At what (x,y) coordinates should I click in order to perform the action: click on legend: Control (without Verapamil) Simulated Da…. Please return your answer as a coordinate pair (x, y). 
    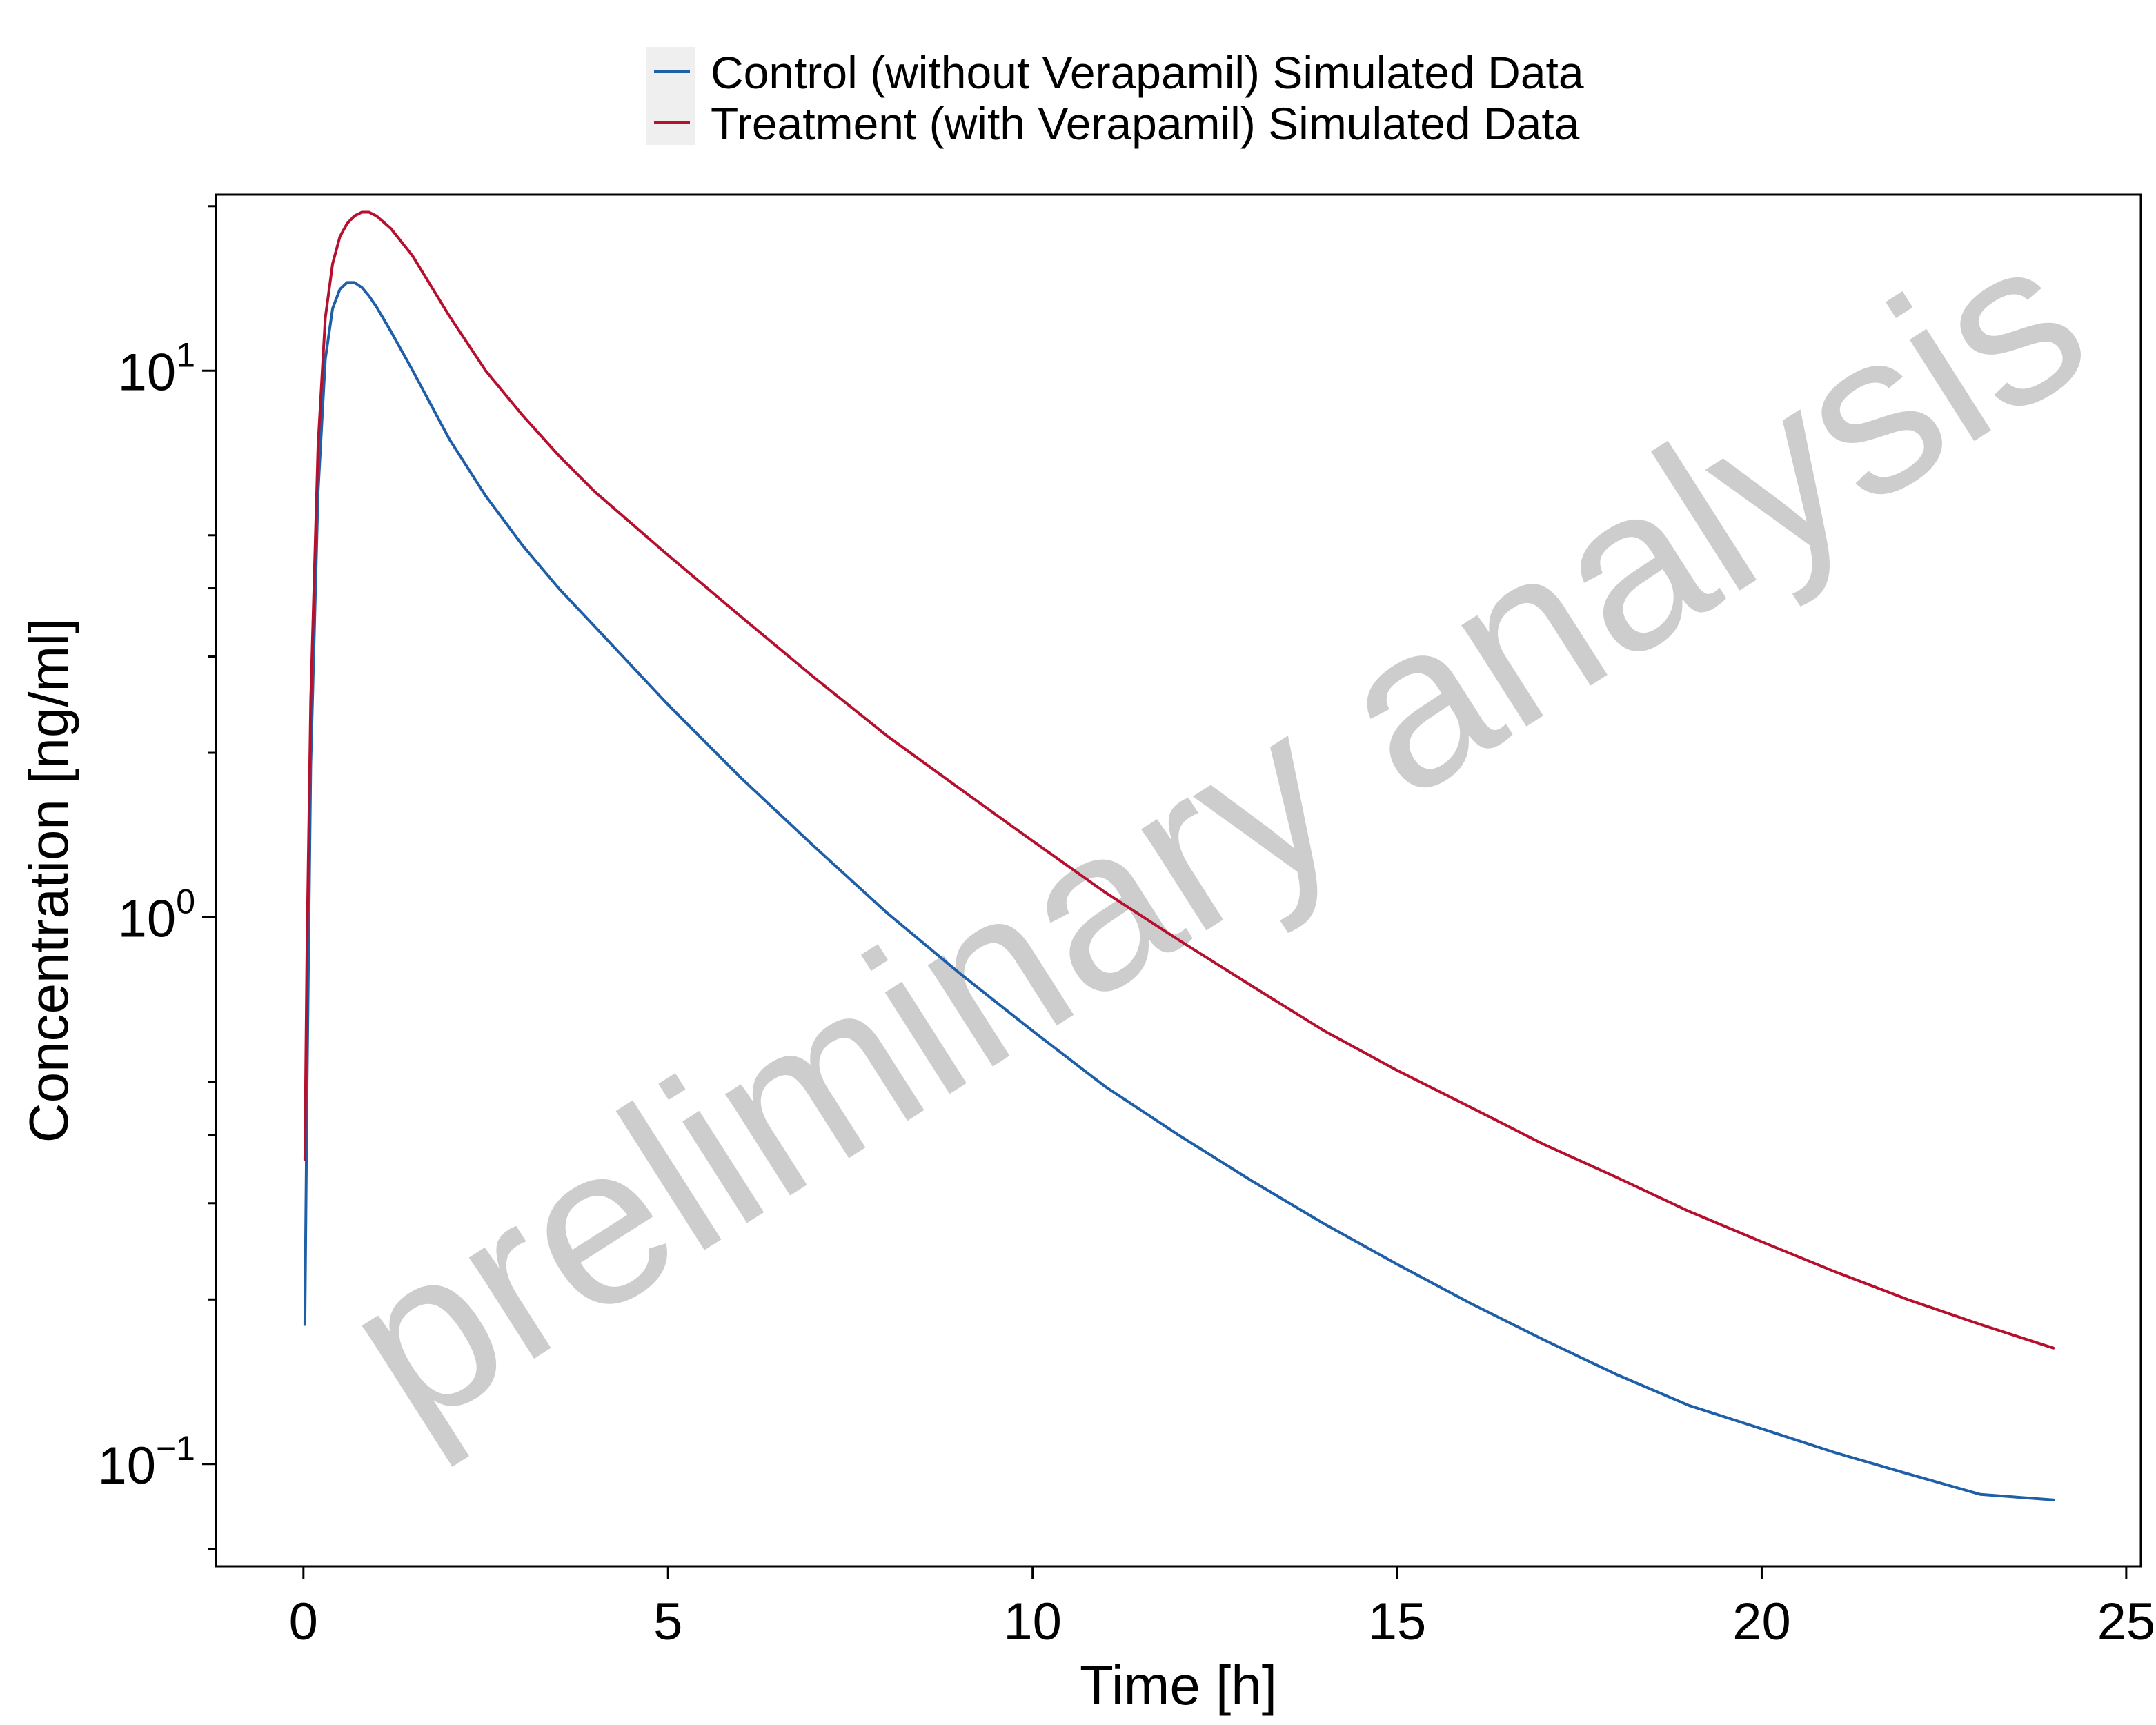
    Looking at the image, I should click on (1115, 98).